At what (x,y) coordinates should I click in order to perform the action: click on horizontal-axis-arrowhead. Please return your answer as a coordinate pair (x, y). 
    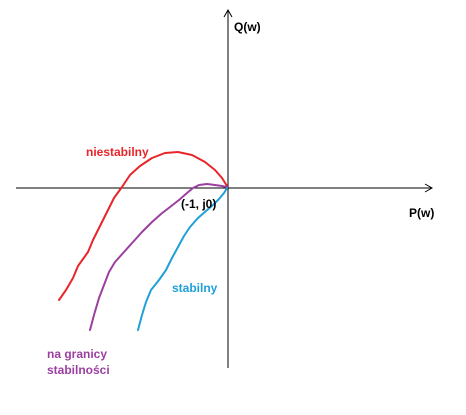
    Looking at the image, I should click on (429, 188).